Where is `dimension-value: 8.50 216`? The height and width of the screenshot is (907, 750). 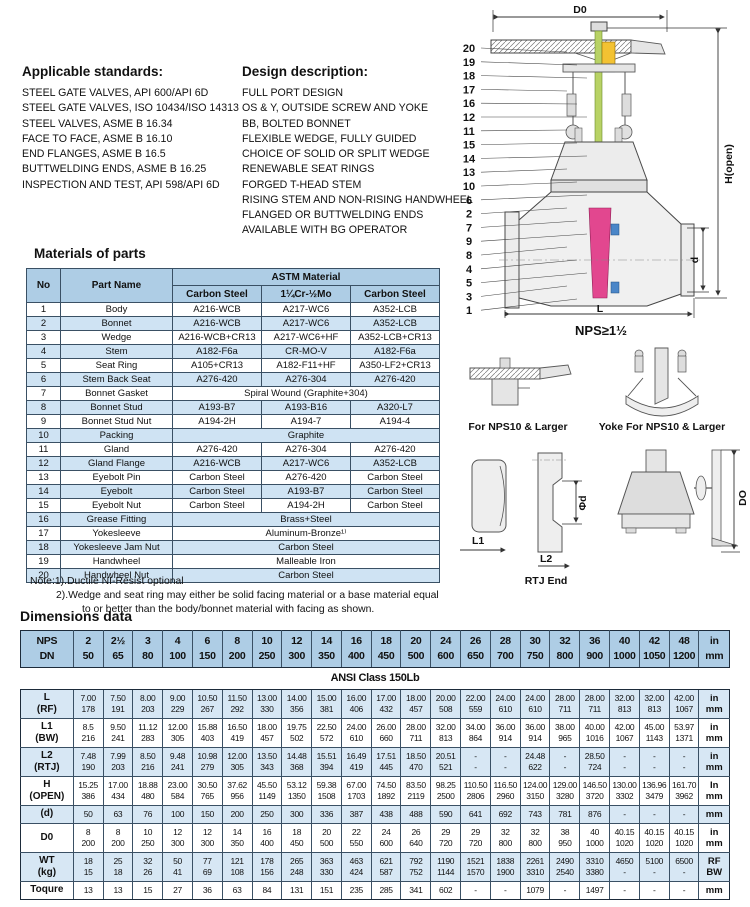 dimension-value: 8.50 216 is located at coordinates (148, 762).